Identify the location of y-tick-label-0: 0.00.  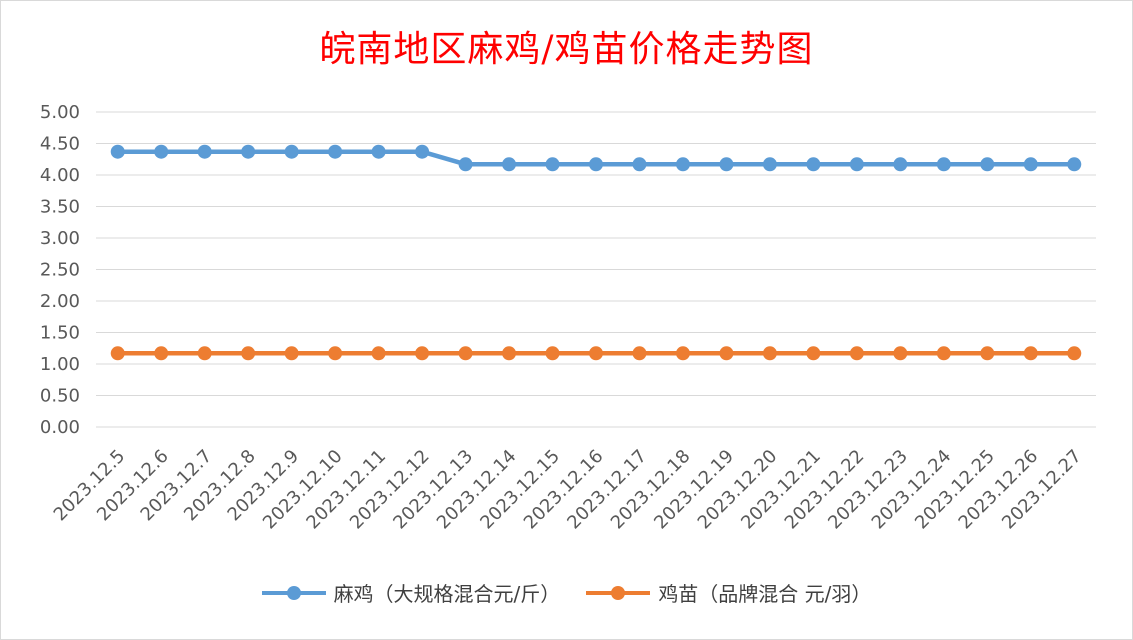
(60, 427).